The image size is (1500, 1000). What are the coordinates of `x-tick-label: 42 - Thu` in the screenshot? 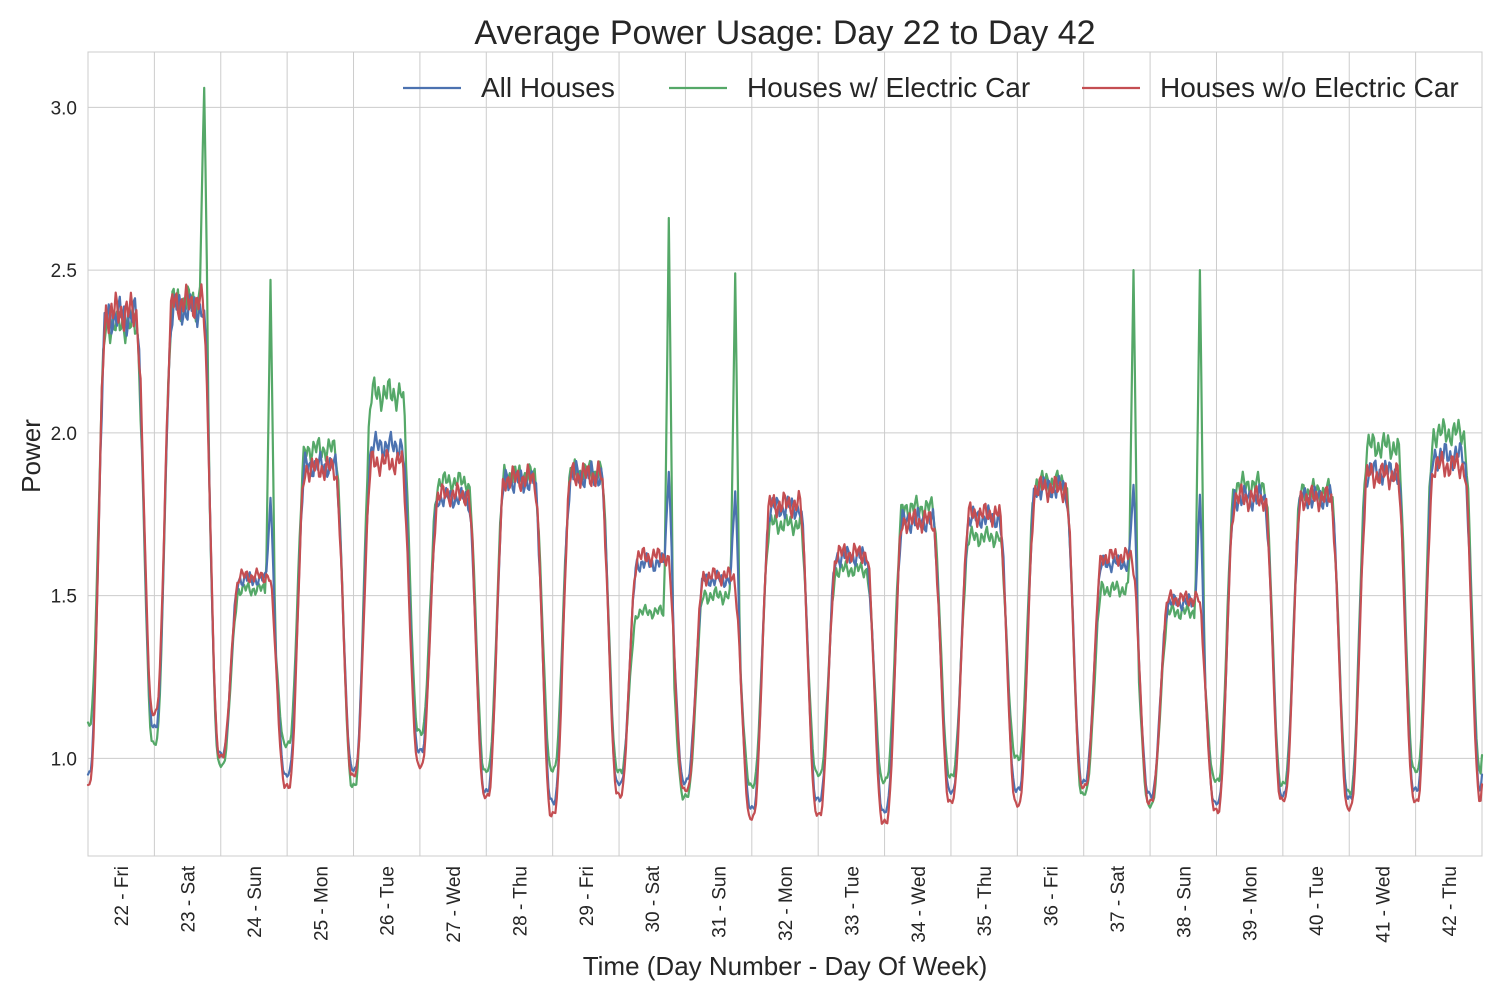 It's located at (1450, 901).